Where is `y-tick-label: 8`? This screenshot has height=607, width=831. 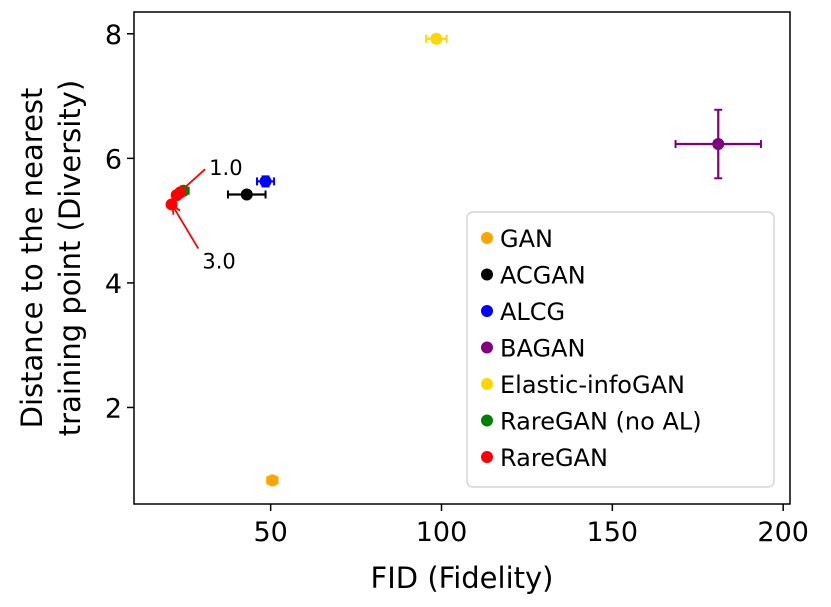
y-tick-label: 8 is located at coordinates (113, 35).